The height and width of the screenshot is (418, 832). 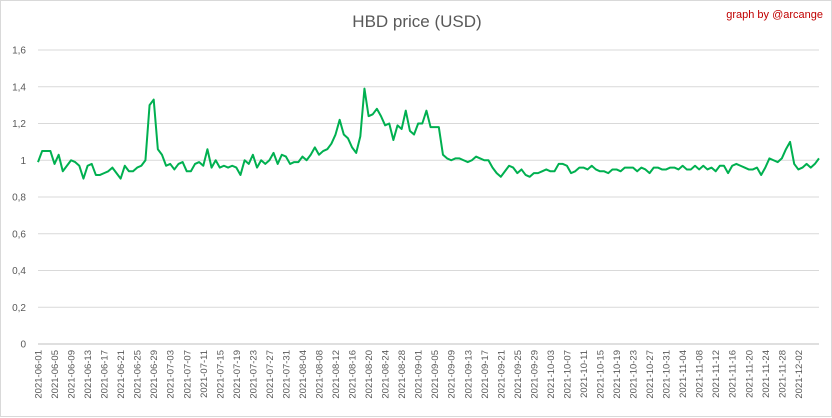 I want to click on x-tick-label: 2021-06-17, so click(x=105, y=374).